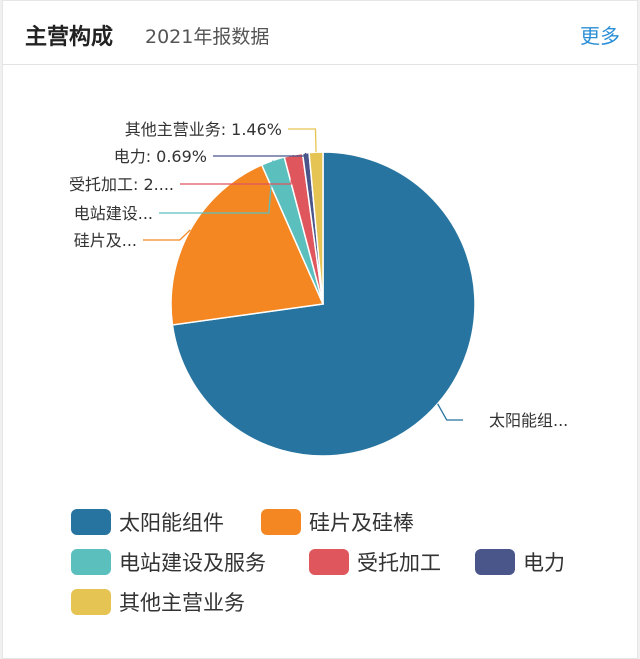 The height and width of the screenshot is (659, 640). Describe the element at coordinates (399, 563) in the screenshot. I see `legend-label: 受托加工` at that location.